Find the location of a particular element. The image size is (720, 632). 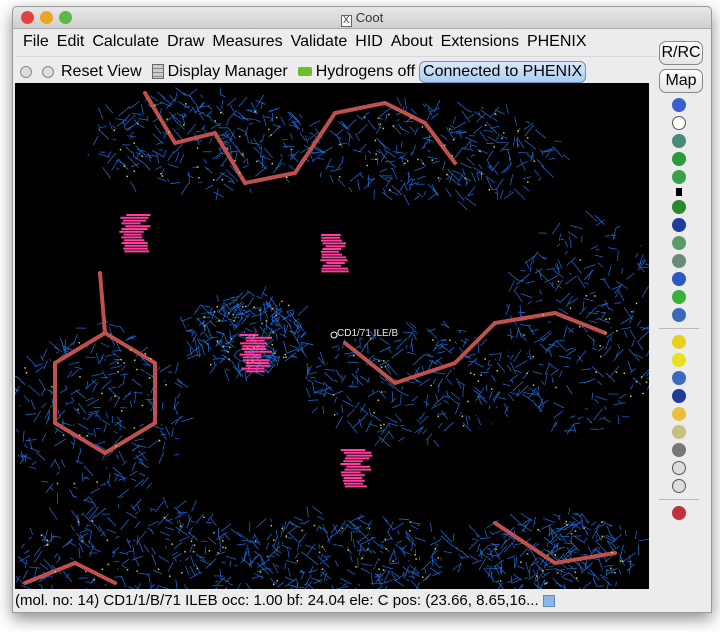

phenix-connection-button: Connected to PHENIX is located at coordinates (503, 71).